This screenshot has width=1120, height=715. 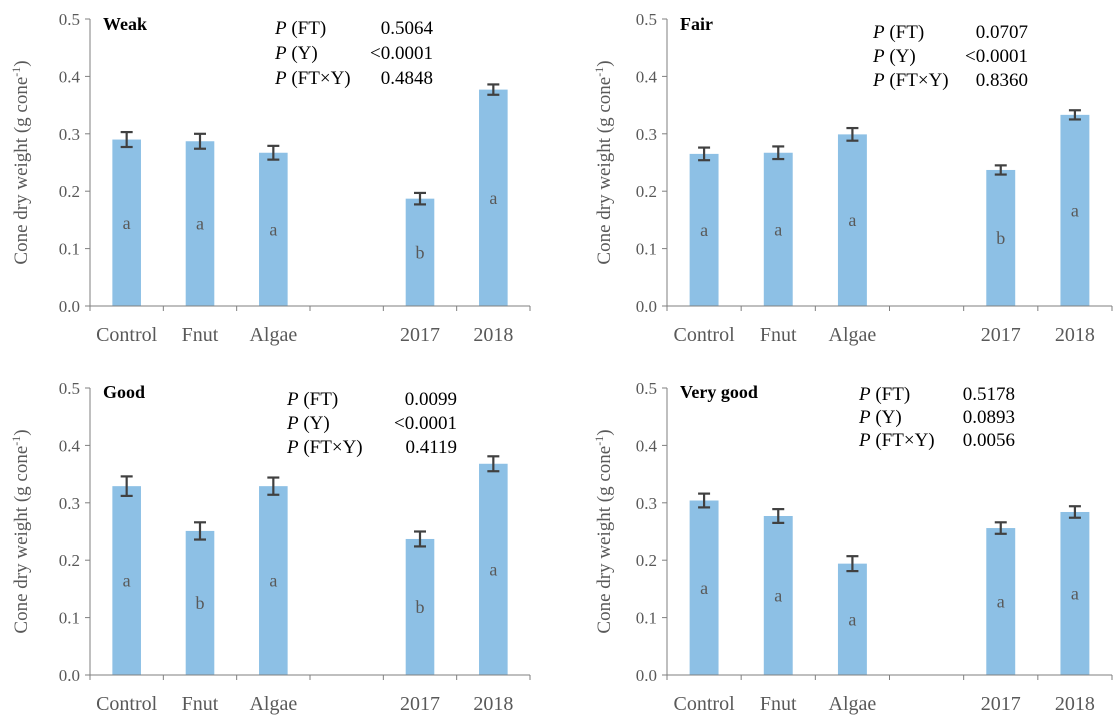 What do you see at coordinates (989, 440) in the screenshot?
I see `stat-value: 0.0056` at bounding box center [989, 440].